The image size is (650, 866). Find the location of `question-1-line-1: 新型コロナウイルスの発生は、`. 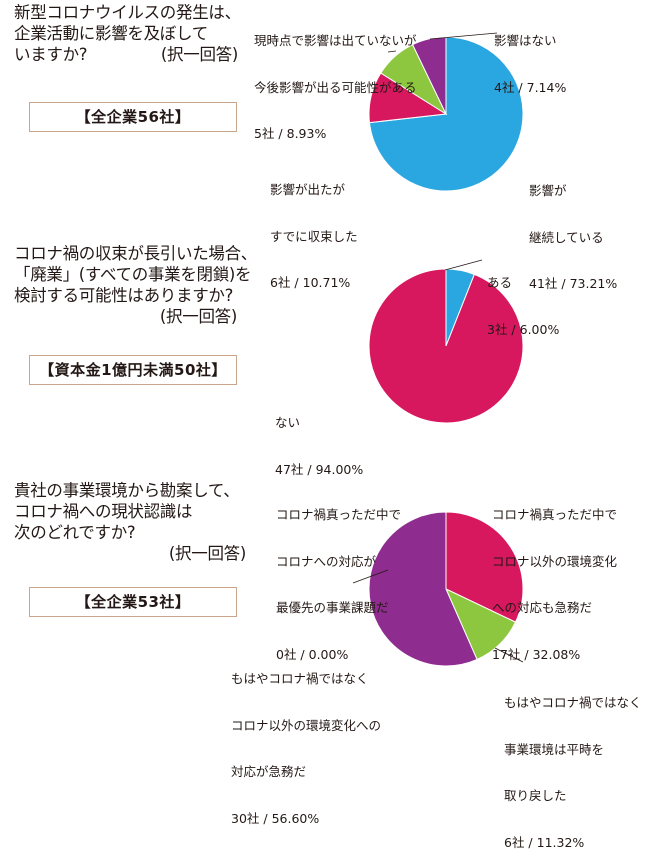

question-1-line-1: 新型コロナウイルスの発生は、 is located at coordinates (127, 12).